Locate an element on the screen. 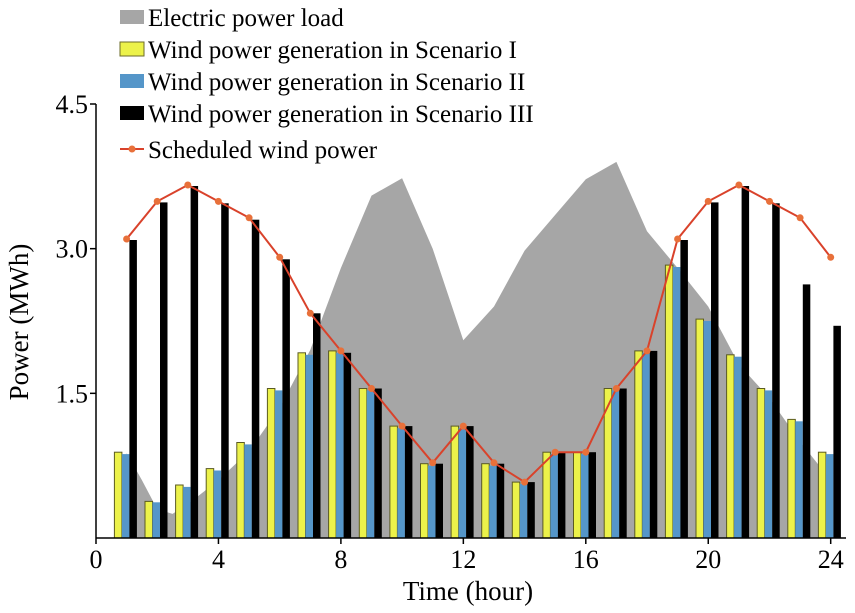 Image resolution: width=855 pixels, height=613 pixels. x-tick-label-0: 0 is located at coordinates (96, 559).